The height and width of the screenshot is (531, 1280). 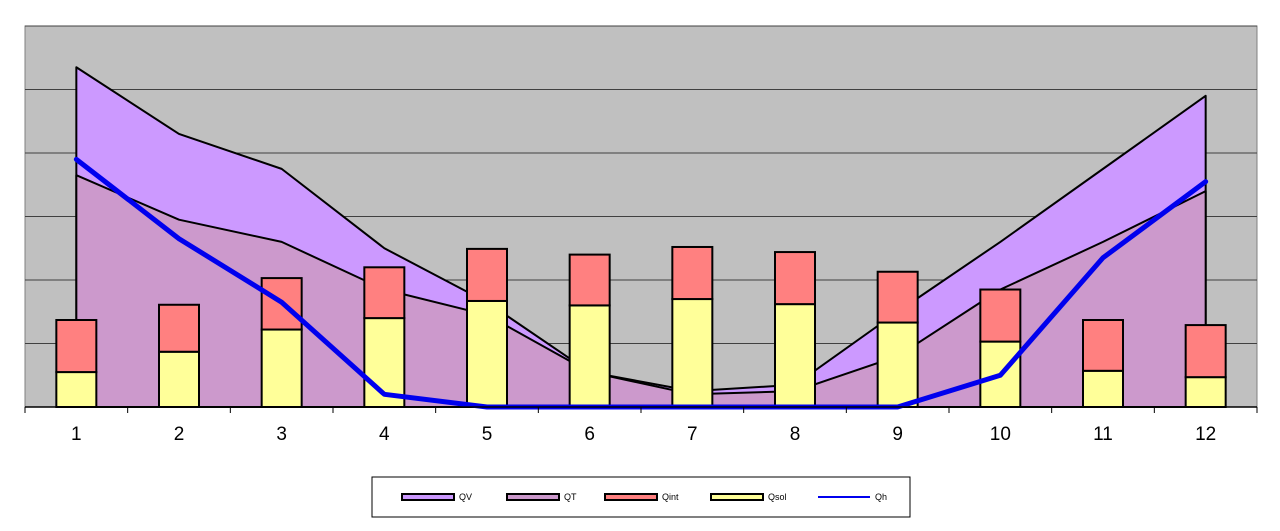 I want to click on x-tick-label: 3, so click(x=281, y=434).